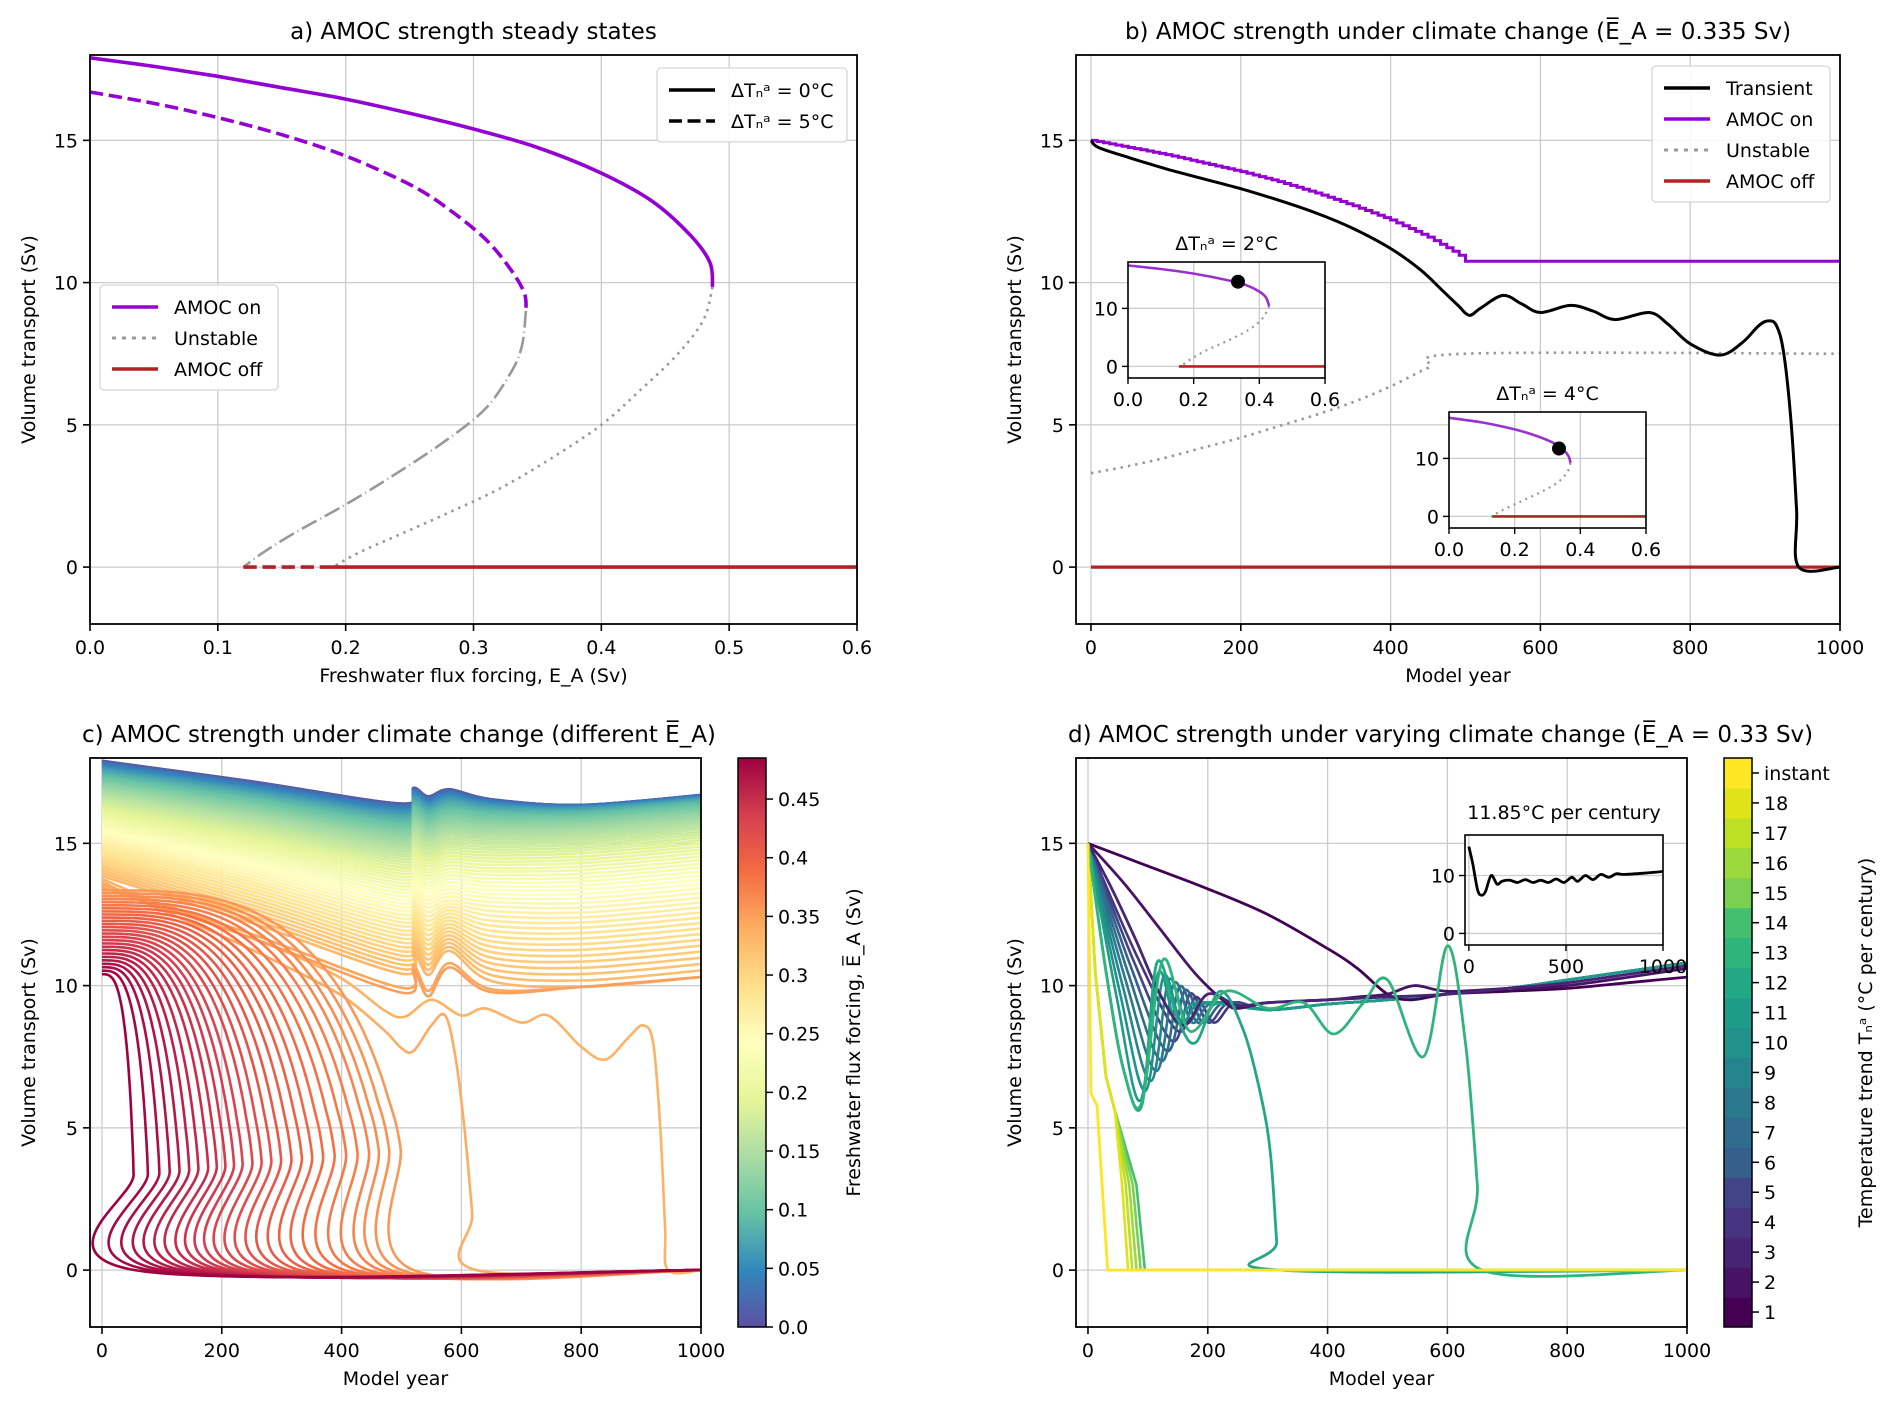 This screenshot has height=1411, width=1892. Describe the element at coordinates (1325, 400) in the screenshot. I see `inset-x-tick-label: 0.6` at that location.